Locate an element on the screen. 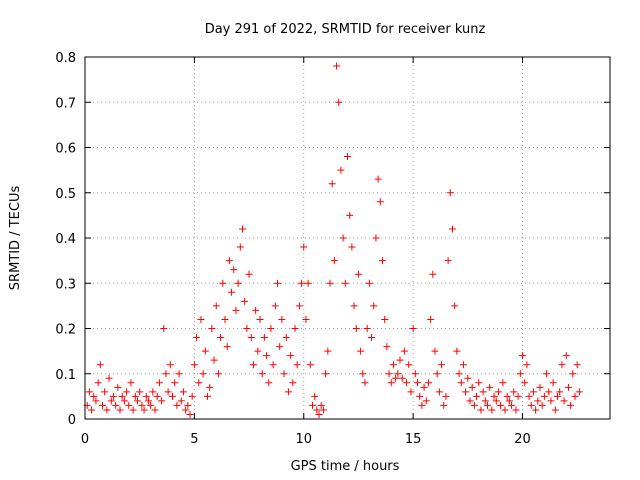 This screenshot has width=640, height=480. y-tick-label: 0.2 is located at coordinates (65, 330).